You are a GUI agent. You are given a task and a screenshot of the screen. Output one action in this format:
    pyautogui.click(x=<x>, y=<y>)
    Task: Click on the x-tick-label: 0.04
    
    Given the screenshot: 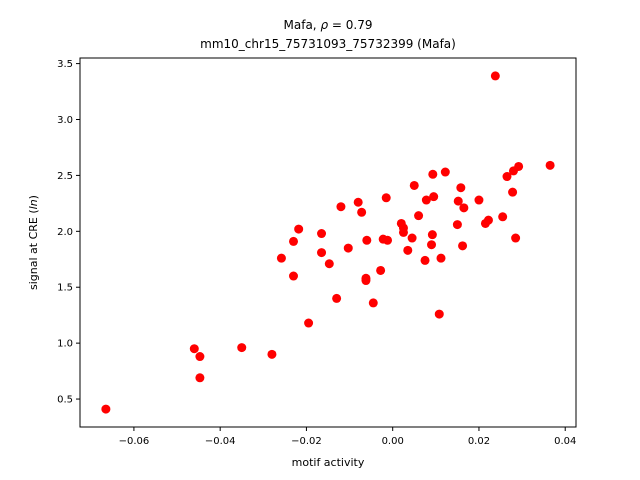 What is the action you would take?
    pyautogui.click(x=565, y=441)
    